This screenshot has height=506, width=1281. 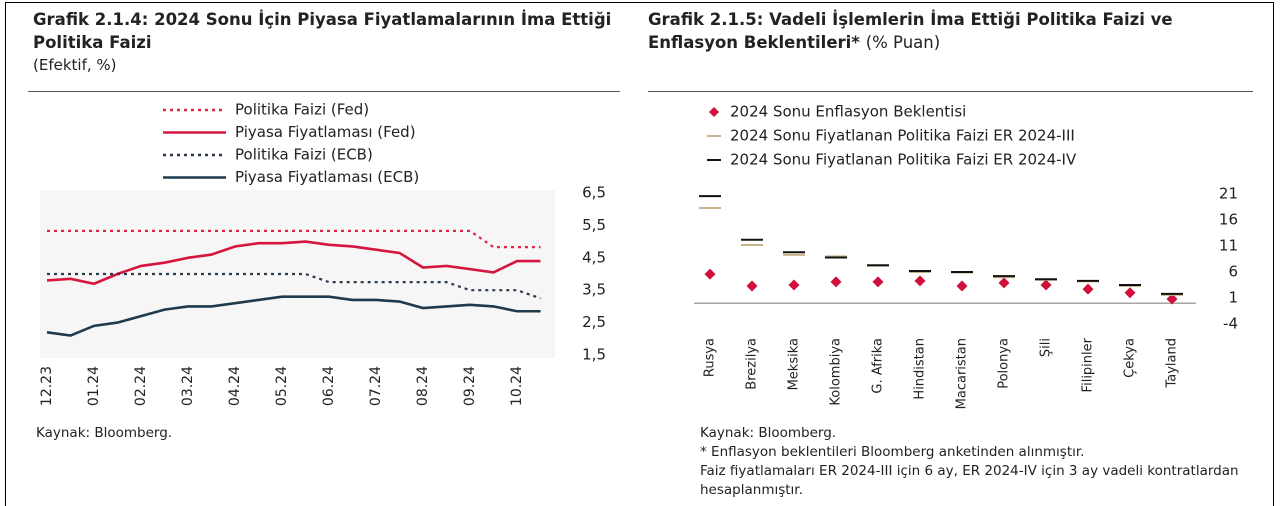 What do you see at coordinates (903, 42) in the screenshot?
I see `chart-subtitle: (% Puan)` at bounding box center [903, 42].